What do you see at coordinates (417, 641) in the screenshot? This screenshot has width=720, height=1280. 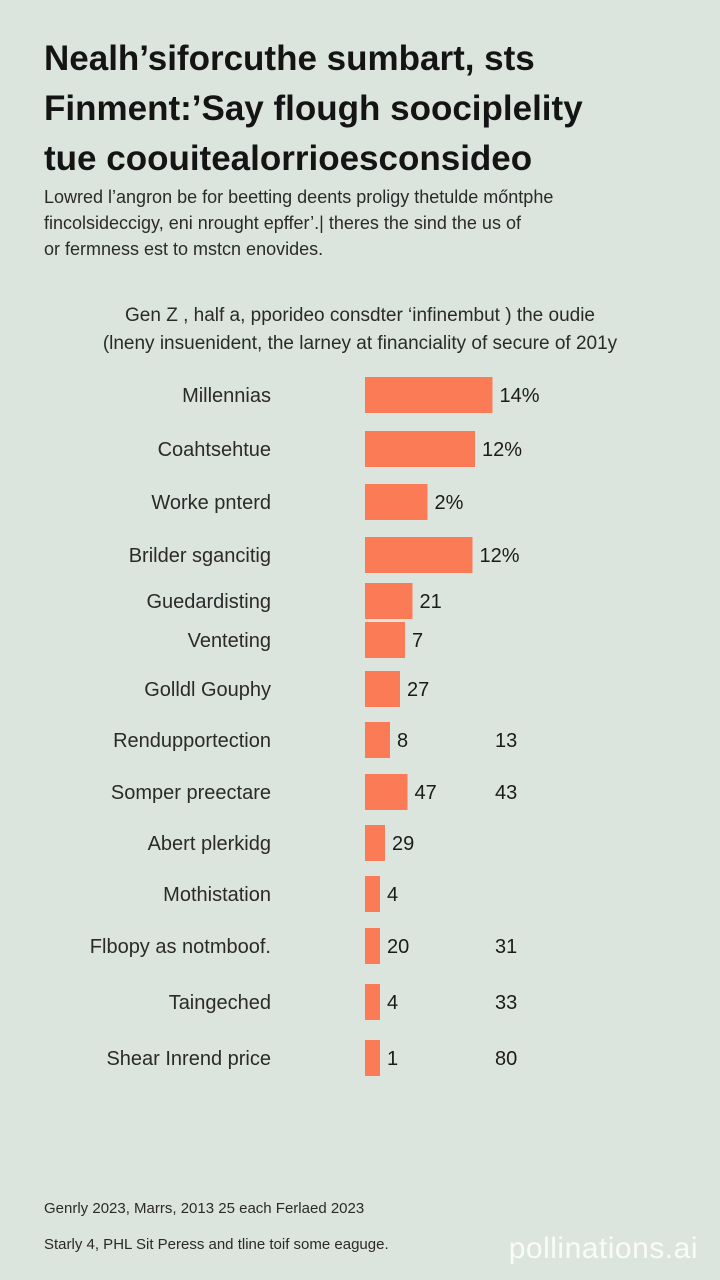 I see `value-label: 7` at bounding box center [417, 641].